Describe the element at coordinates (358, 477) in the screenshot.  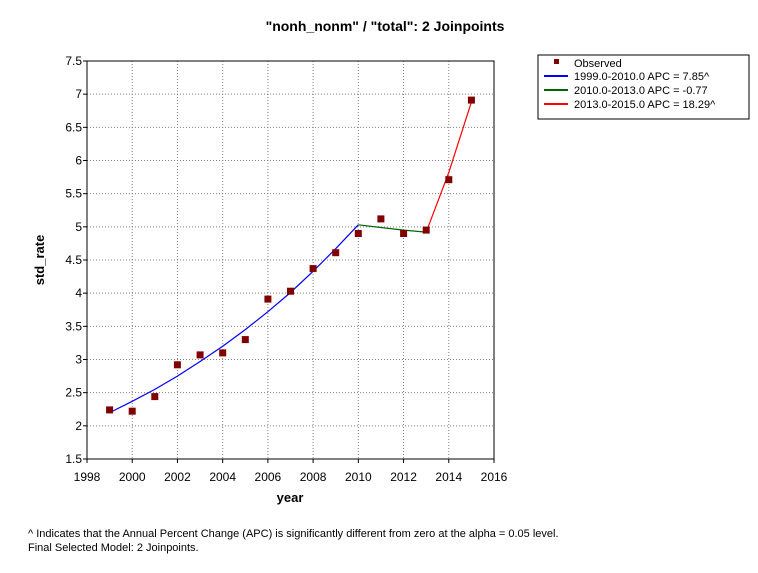
I see `x-tick-label: 2010` at that location.